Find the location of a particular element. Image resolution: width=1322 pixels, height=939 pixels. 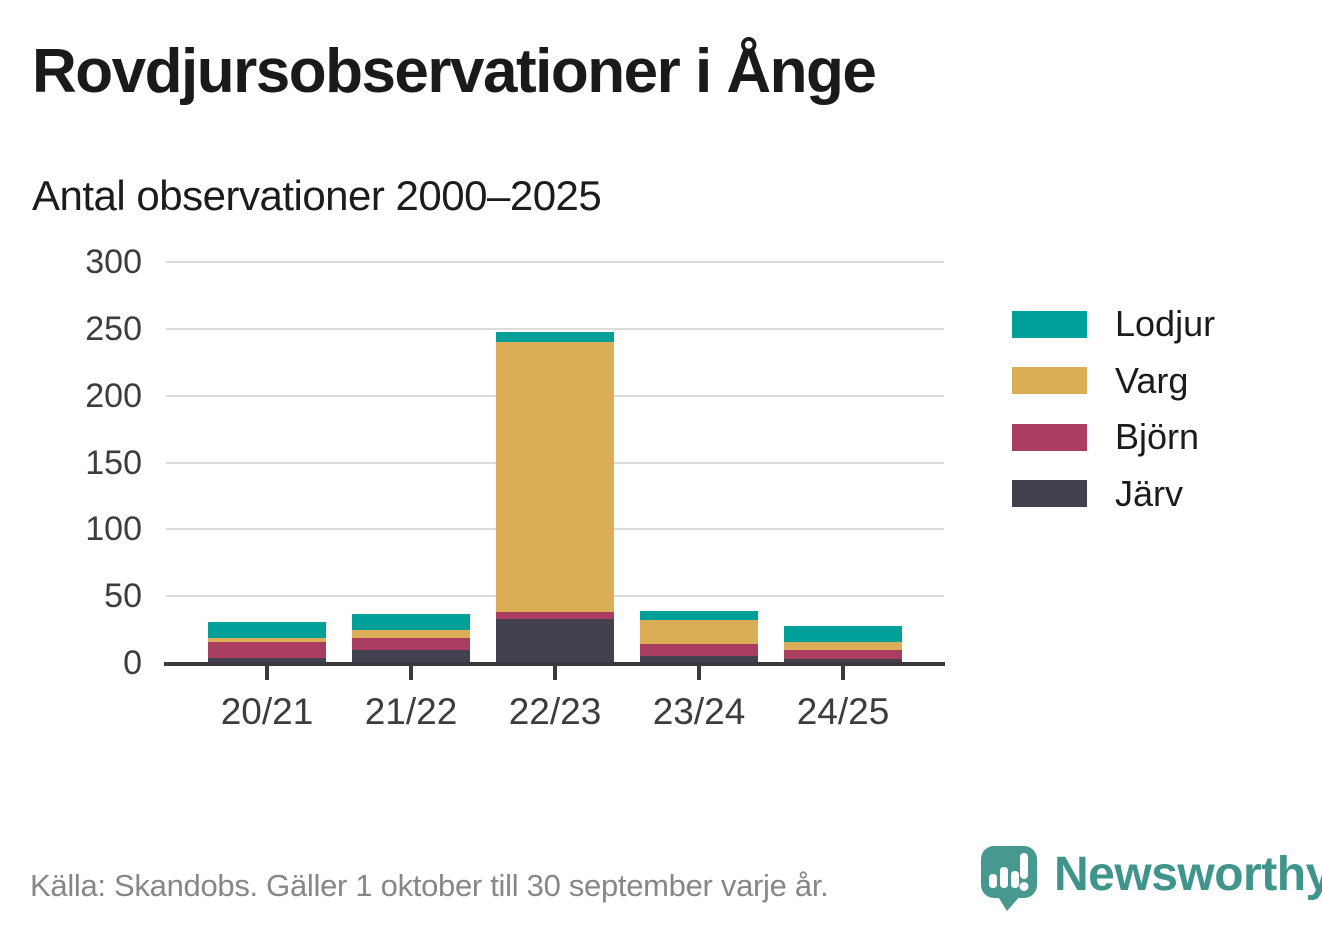

brand-footer: Newsworthy is located at coordinates (1151, 878).